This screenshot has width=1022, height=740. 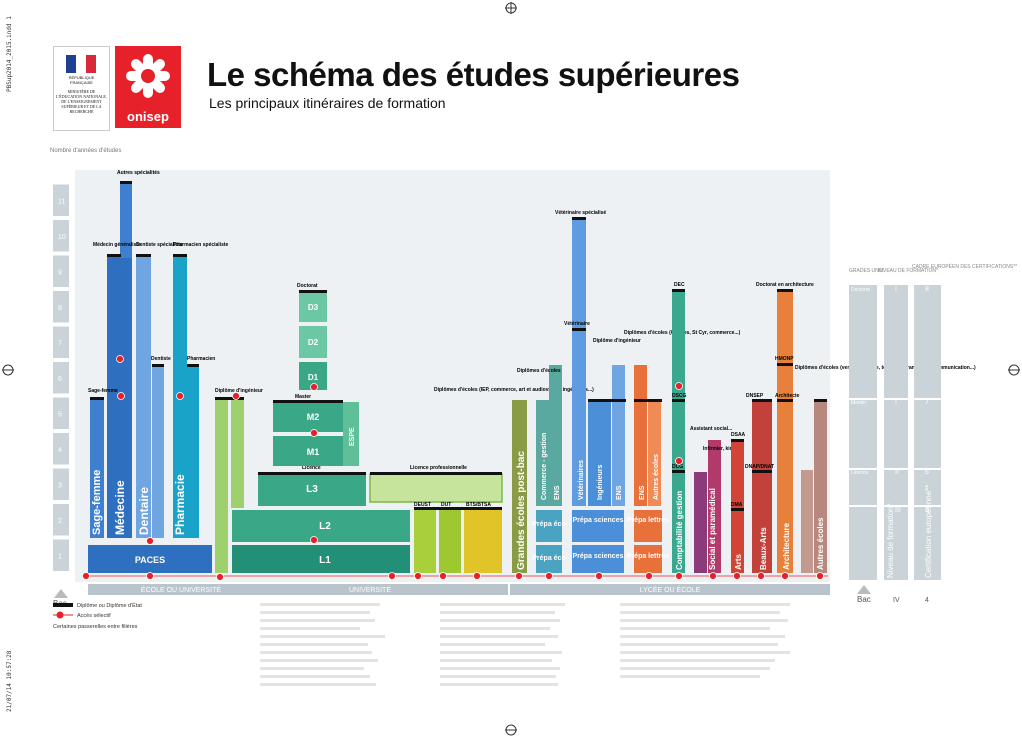 I want to click on dnap-label: DNAP/DNAT, so click(x=759, y=467).